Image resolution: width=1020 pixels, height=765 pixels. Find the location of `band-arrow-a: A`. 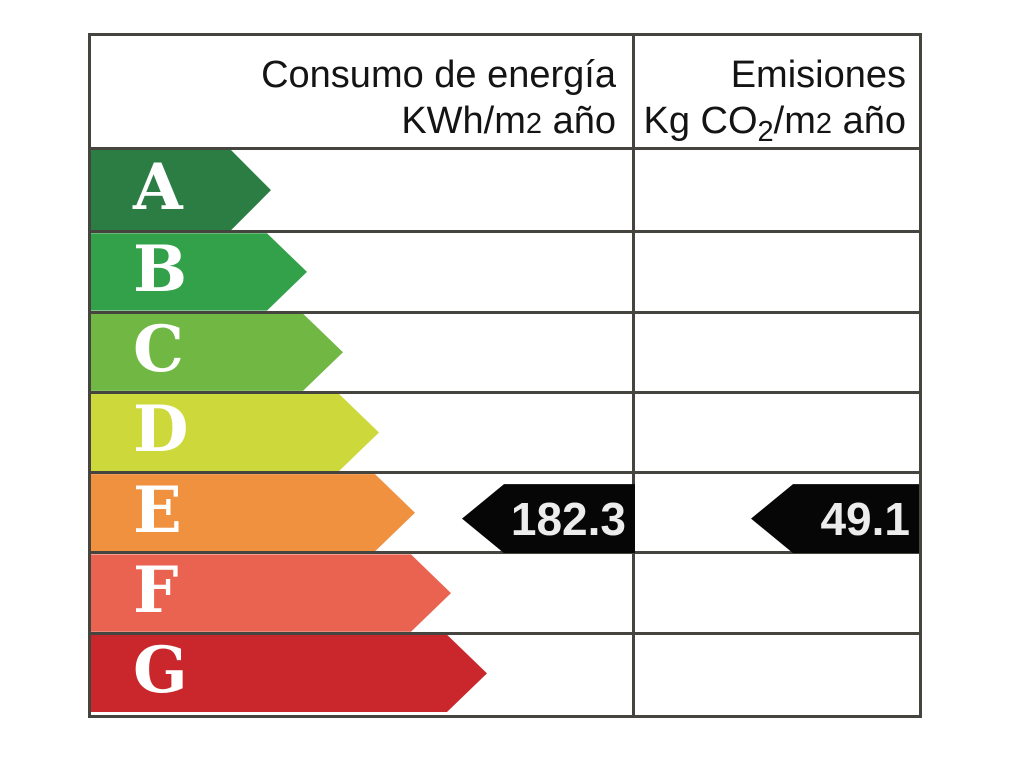

band-arrow-a: A is located at coordinates (181, 190).